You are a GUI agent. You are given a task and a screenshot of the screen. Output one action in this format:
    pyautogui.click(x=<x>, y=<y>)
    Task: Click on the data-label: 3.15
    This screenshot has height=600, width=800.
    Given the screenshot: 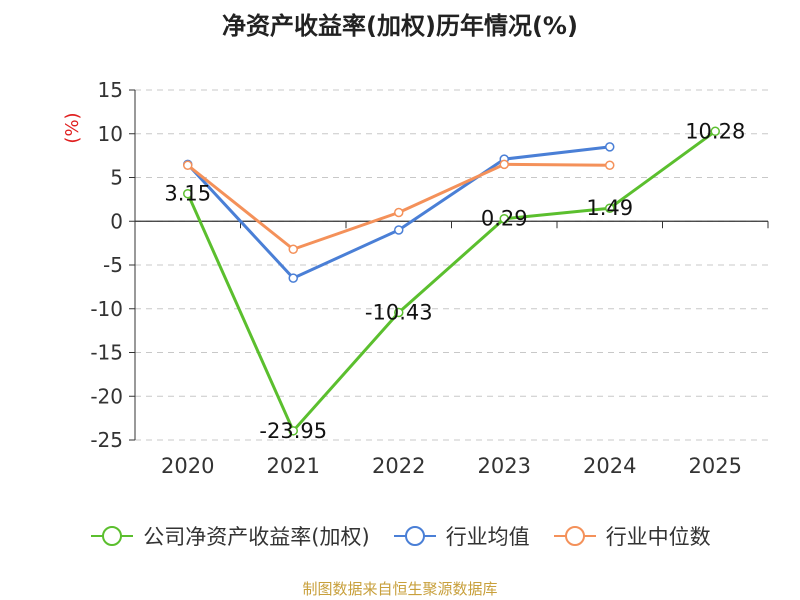 What is the action you would take?
    pyautogui.click(x=187, y=194)
    